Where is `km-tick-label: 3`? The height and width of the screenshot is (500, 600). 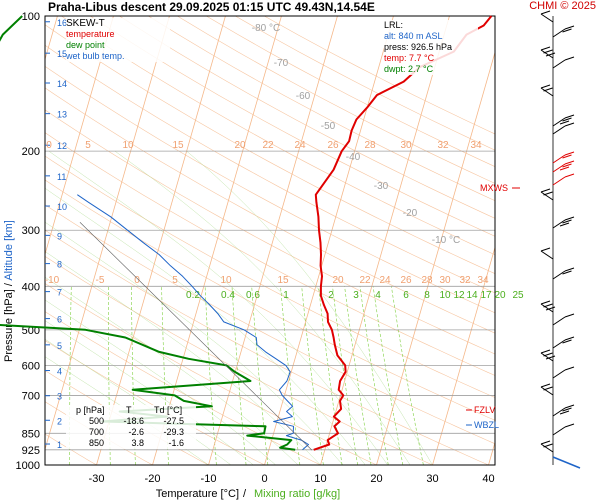
km-tick-label: 3 is located at coordinates (59, 397).